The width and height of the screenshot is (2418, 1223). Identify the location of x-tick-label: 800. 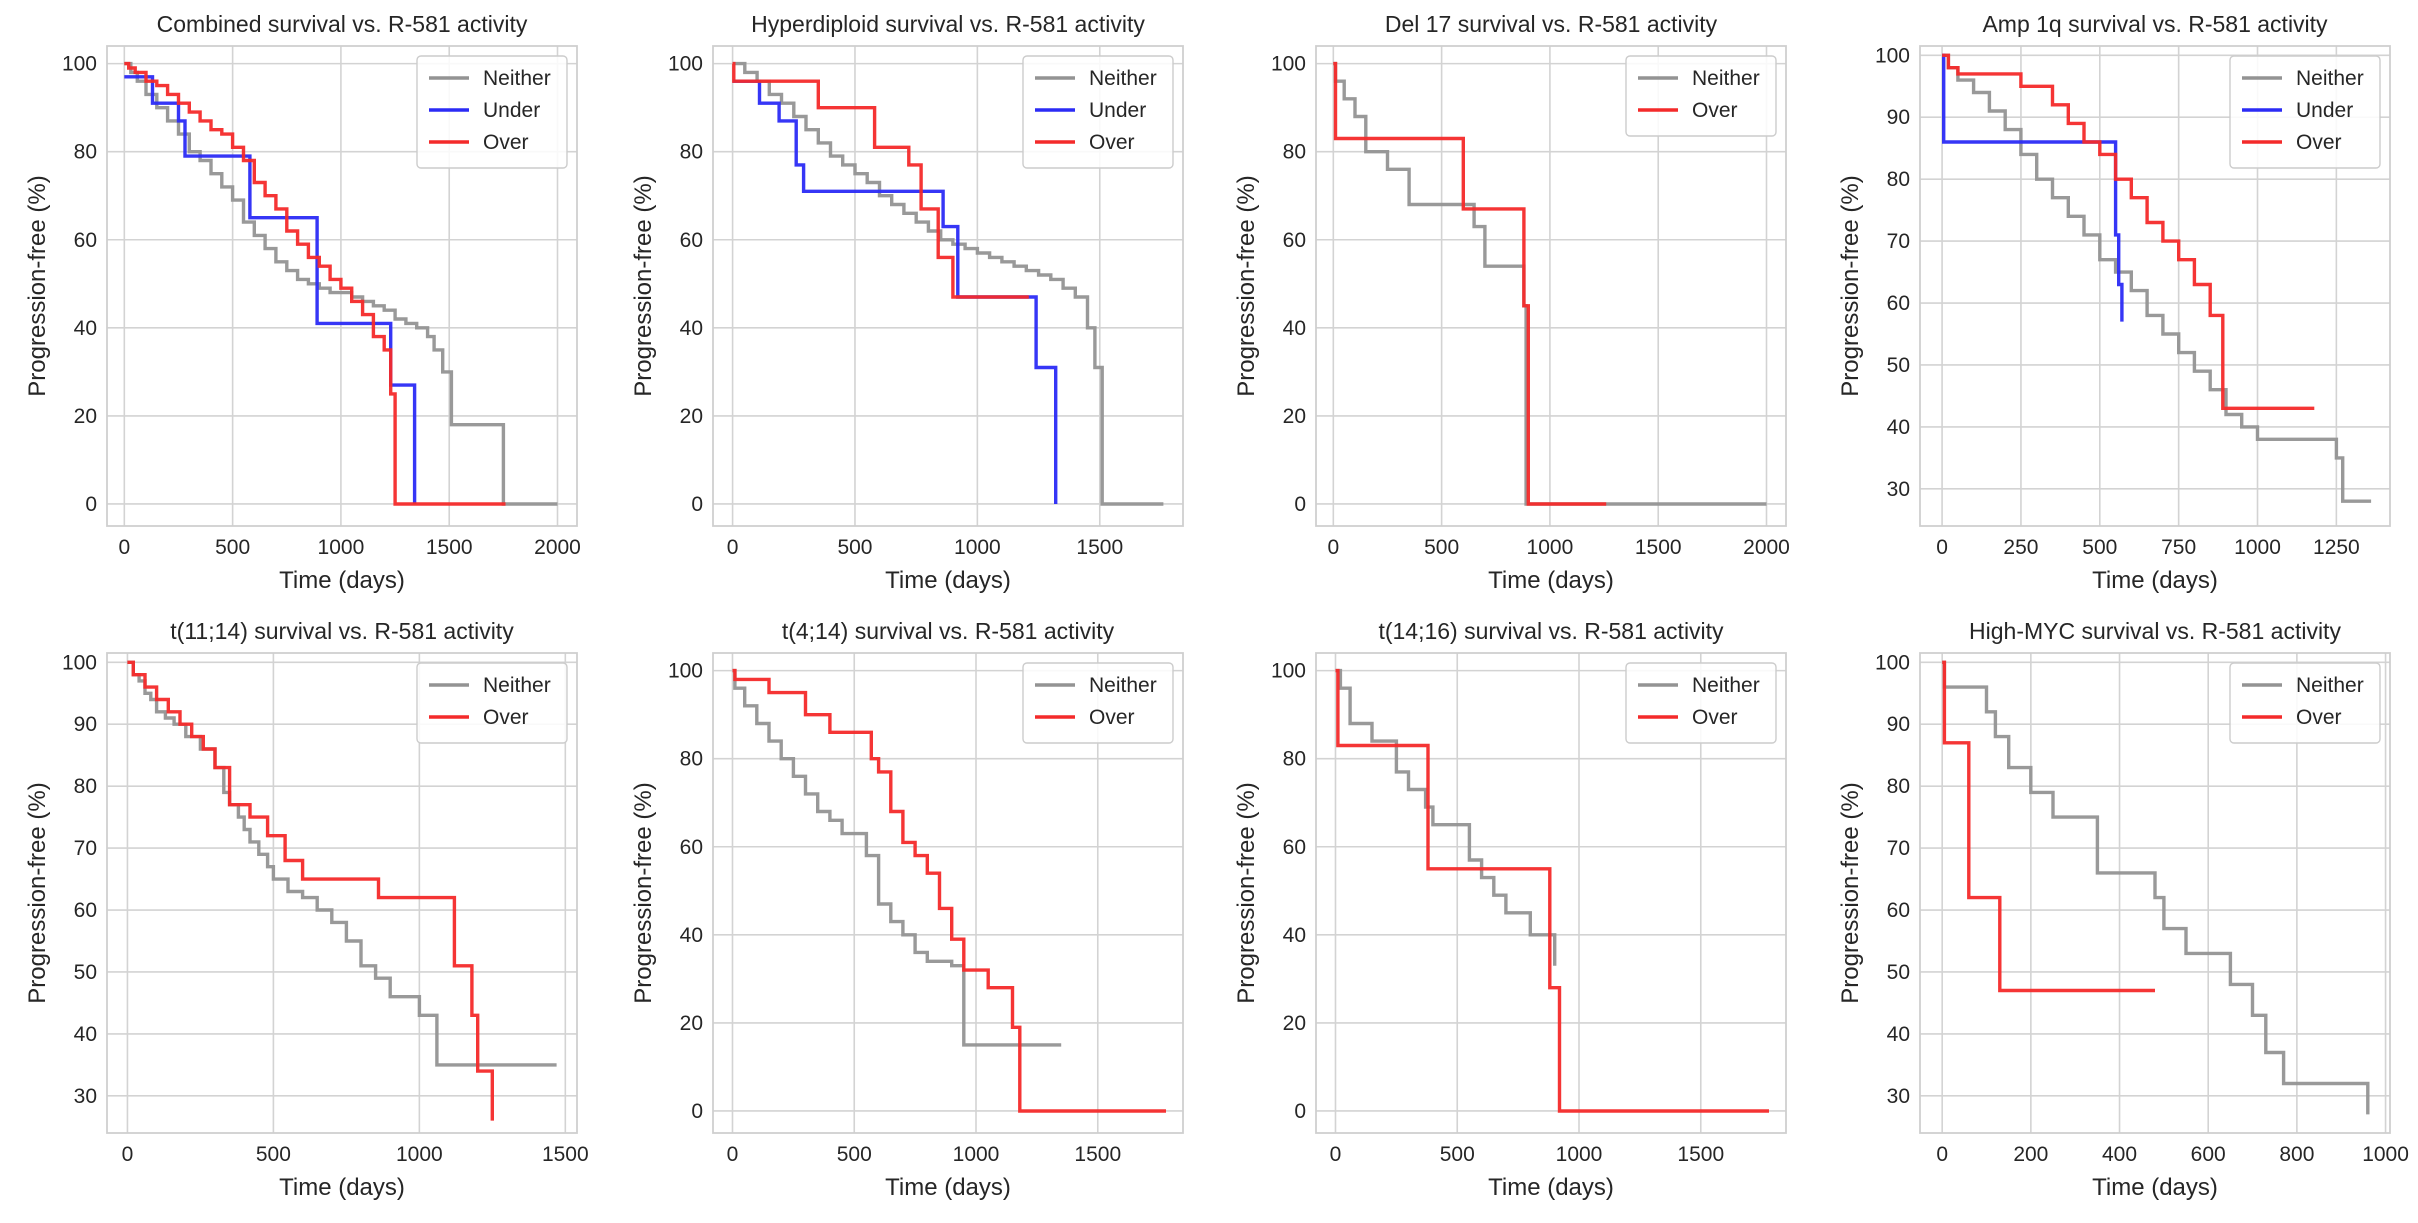
(2296, 1154).